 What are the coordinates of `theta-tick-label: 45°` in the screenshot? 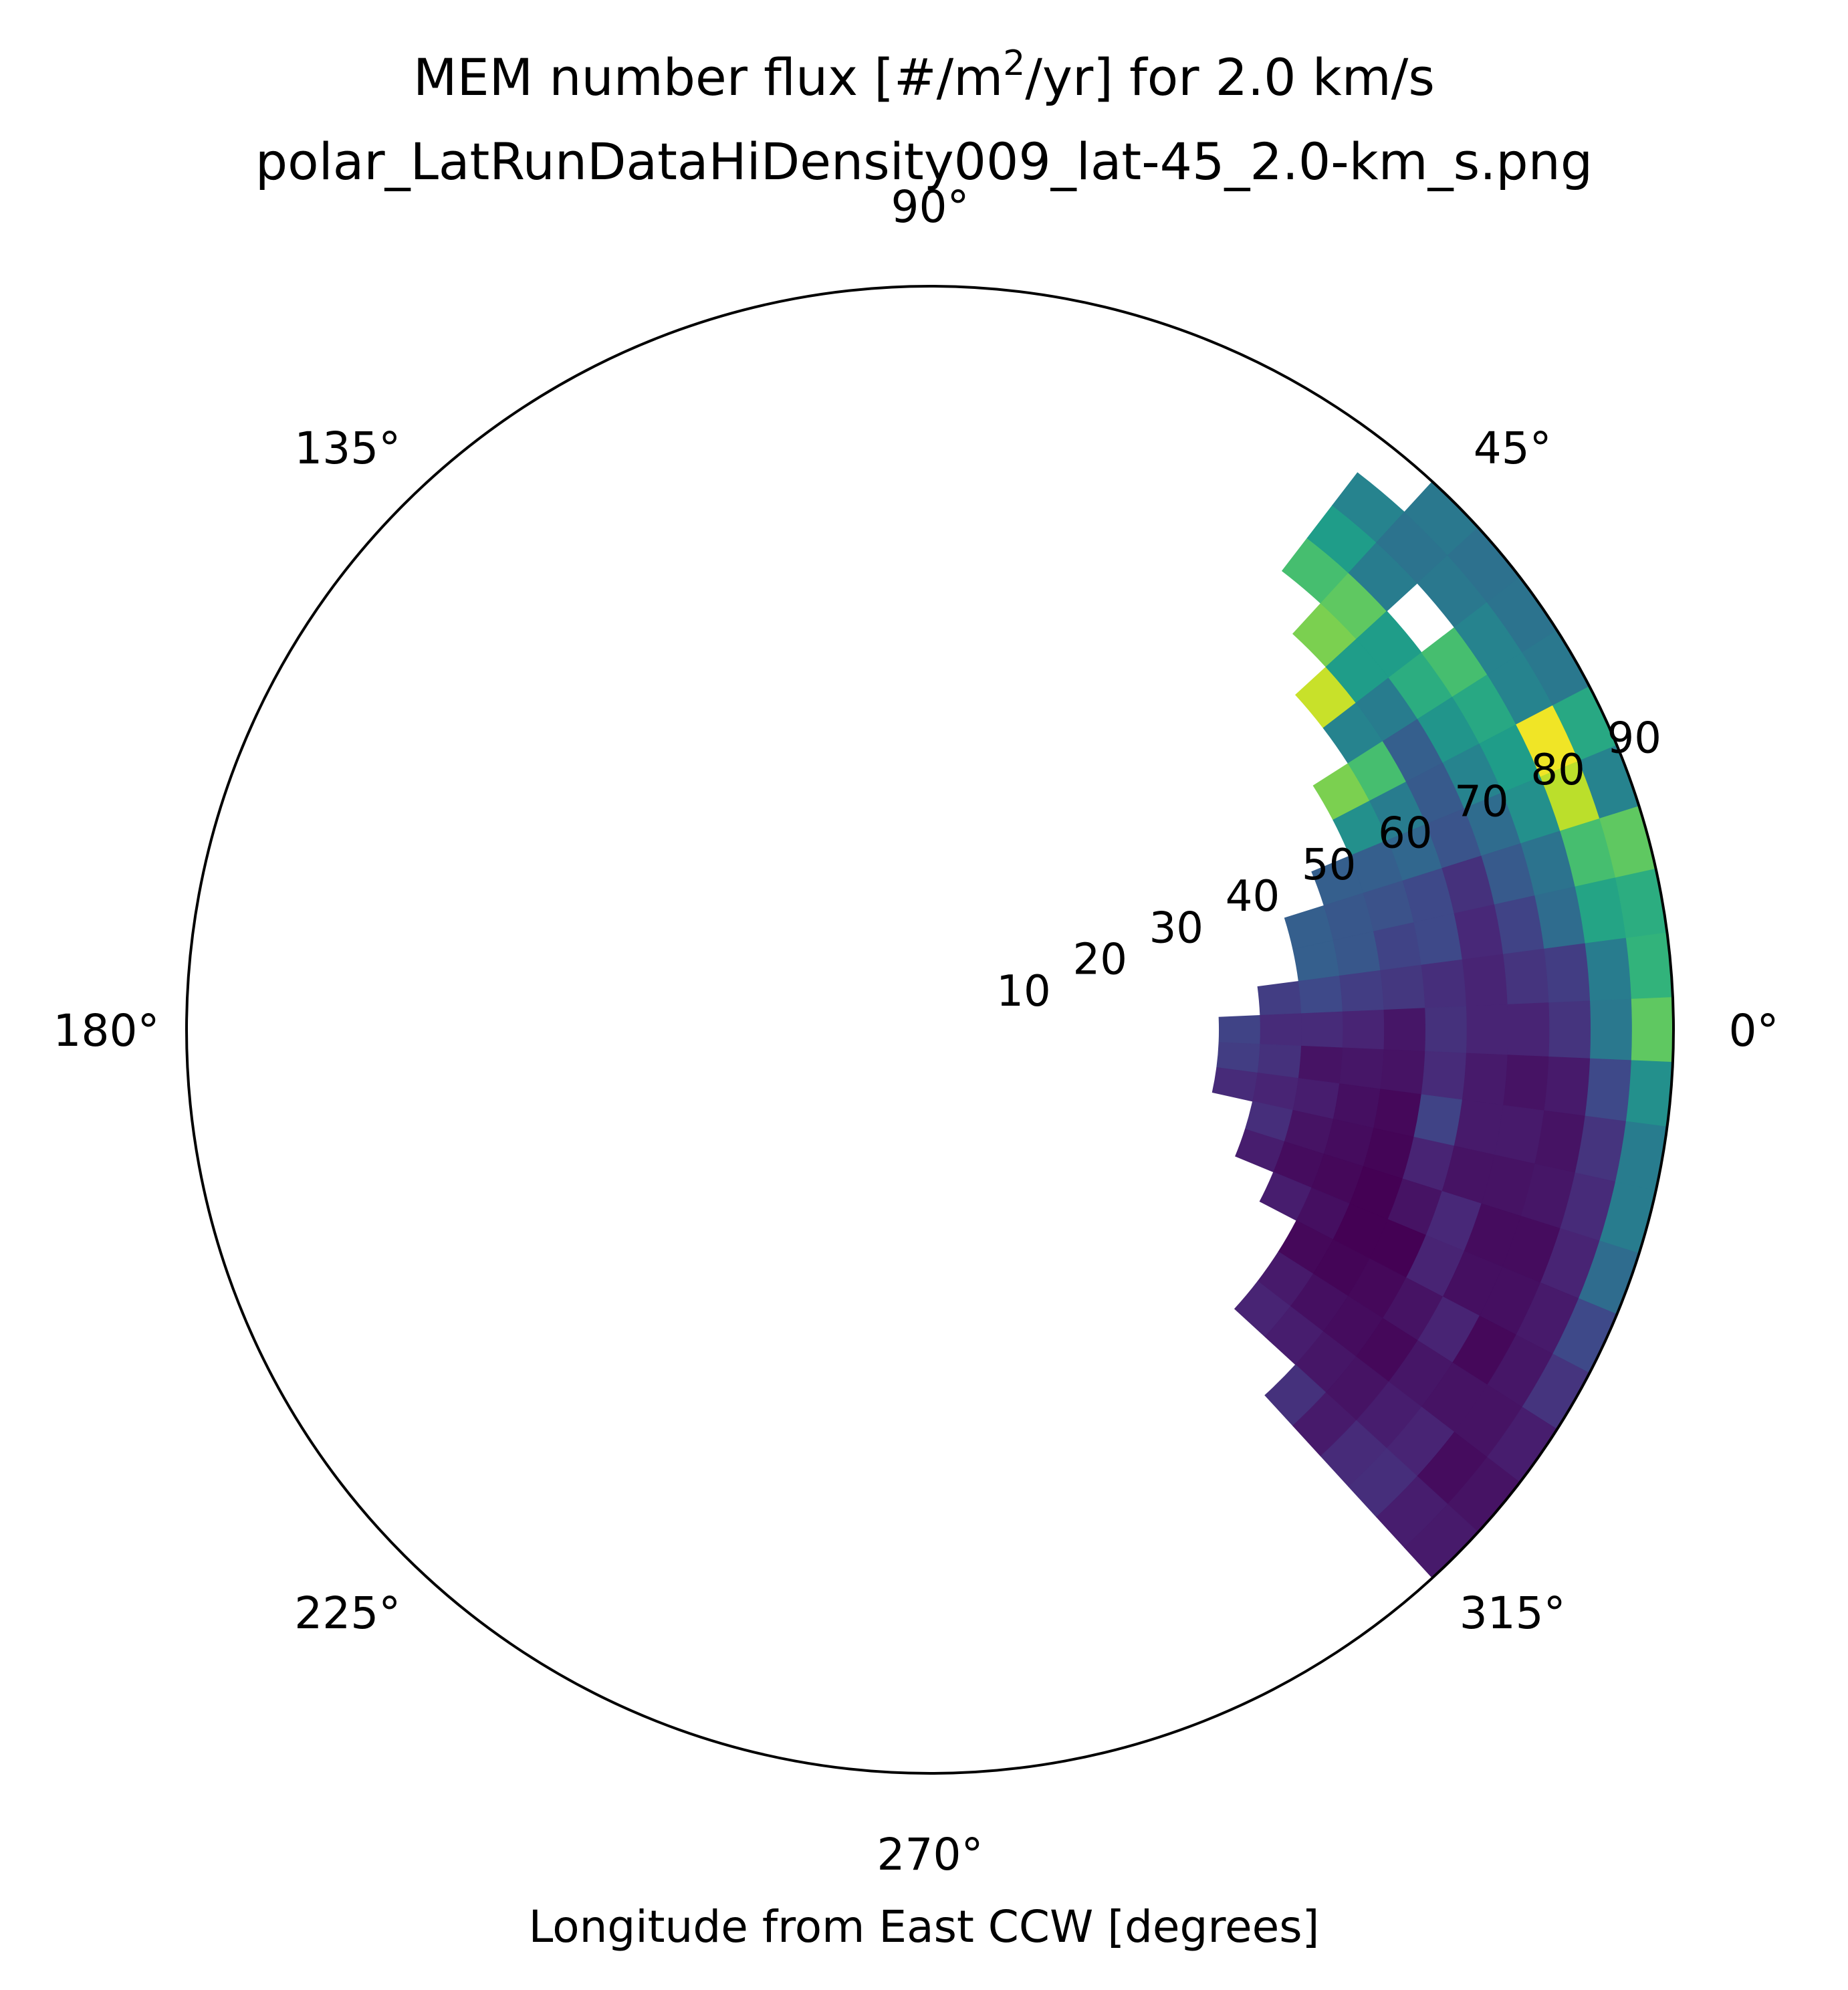 It's located at (1513, 448).